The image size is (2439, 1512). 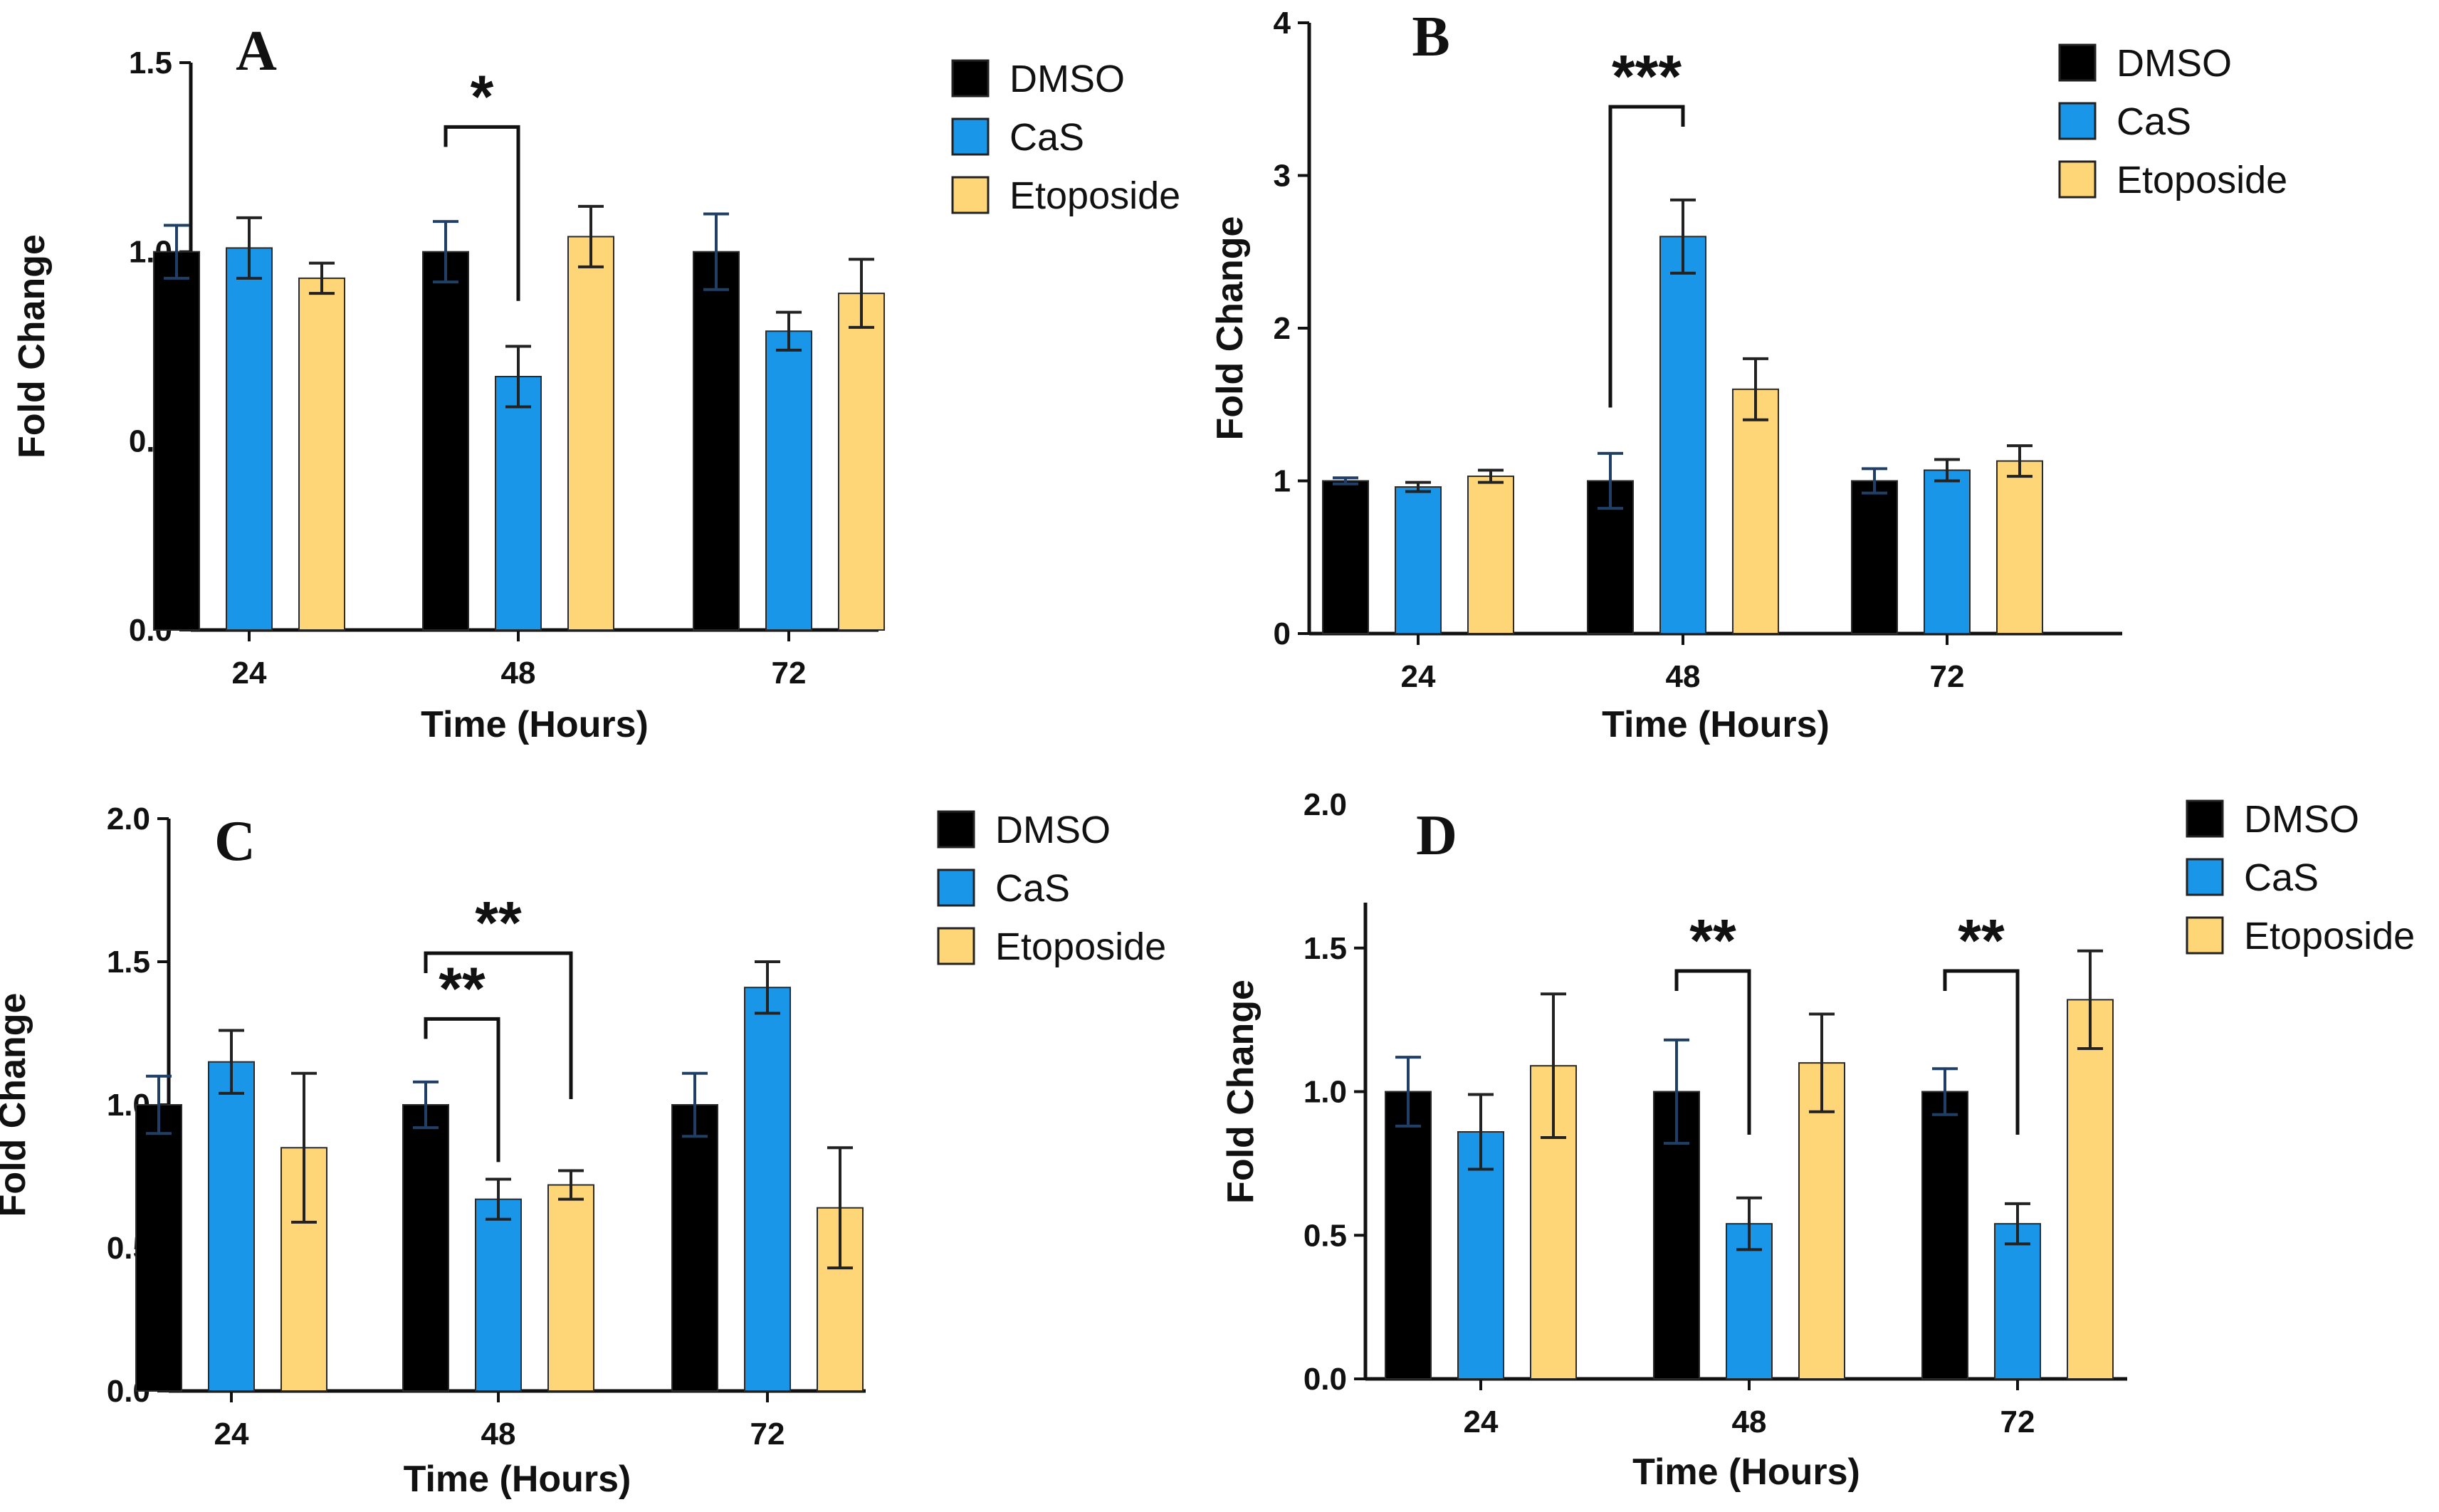 What do you see at coordinates (1282, 481) in the screenshot?
I see `y-tick-label: 1` at bounding box center [1282, 481].